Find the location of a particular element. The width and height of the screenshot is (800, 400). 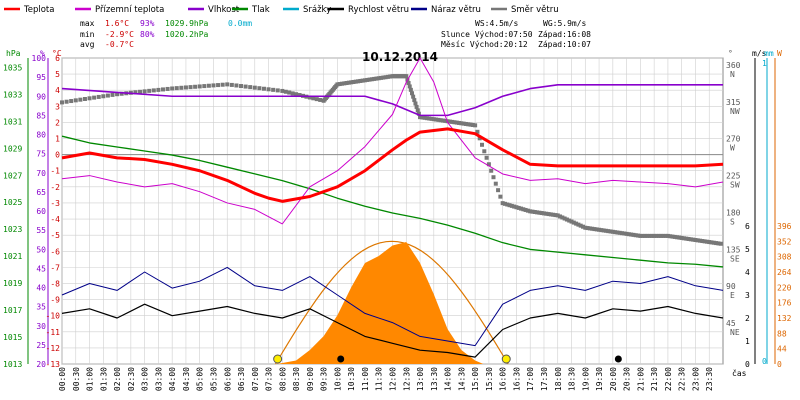

tick-label-time: 16:30 is located at coordinates (516, 379).